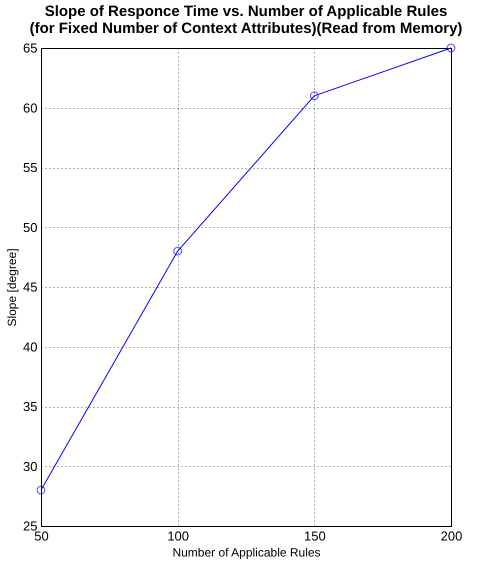 This screenshot has height=574, width=484. I want to click on y-tick-label: 60, so click(30, 108).